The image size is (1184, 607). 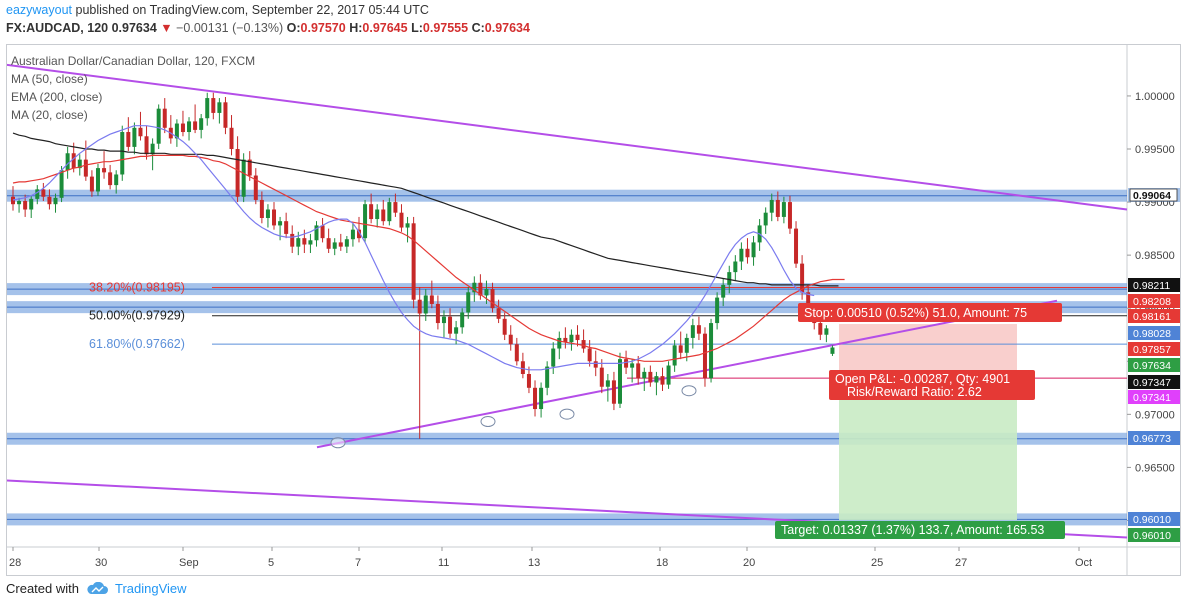 I want to click on x-tick-label: 13, so click(x=534, y=563).